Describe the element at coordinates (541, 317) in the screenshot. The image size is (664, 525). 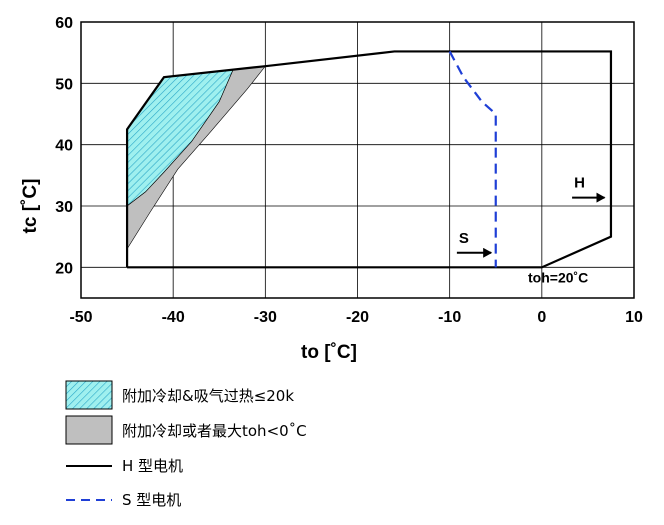
I see `x-tick-label: 0` at that location.